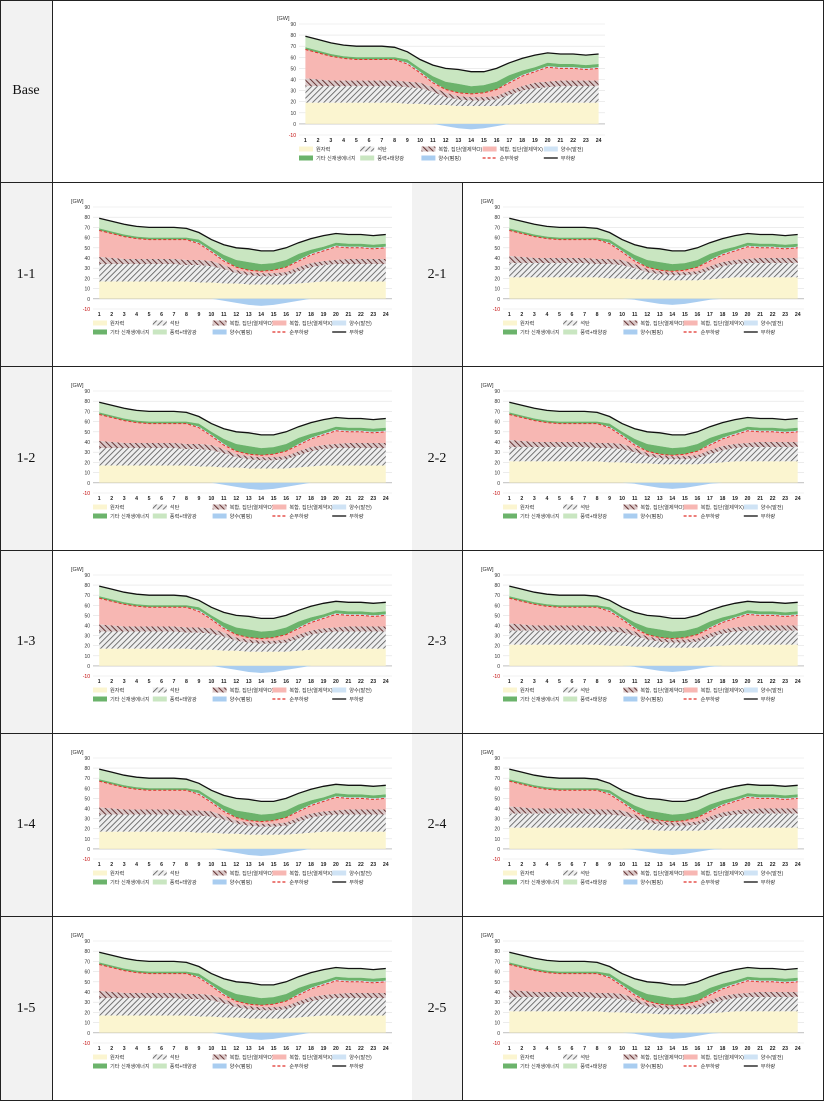 This screenshot has width=824, height=1101. Describe the element at coordinates (735, 865) in the screenshot. I see `x-tick-label: 19` at that location.